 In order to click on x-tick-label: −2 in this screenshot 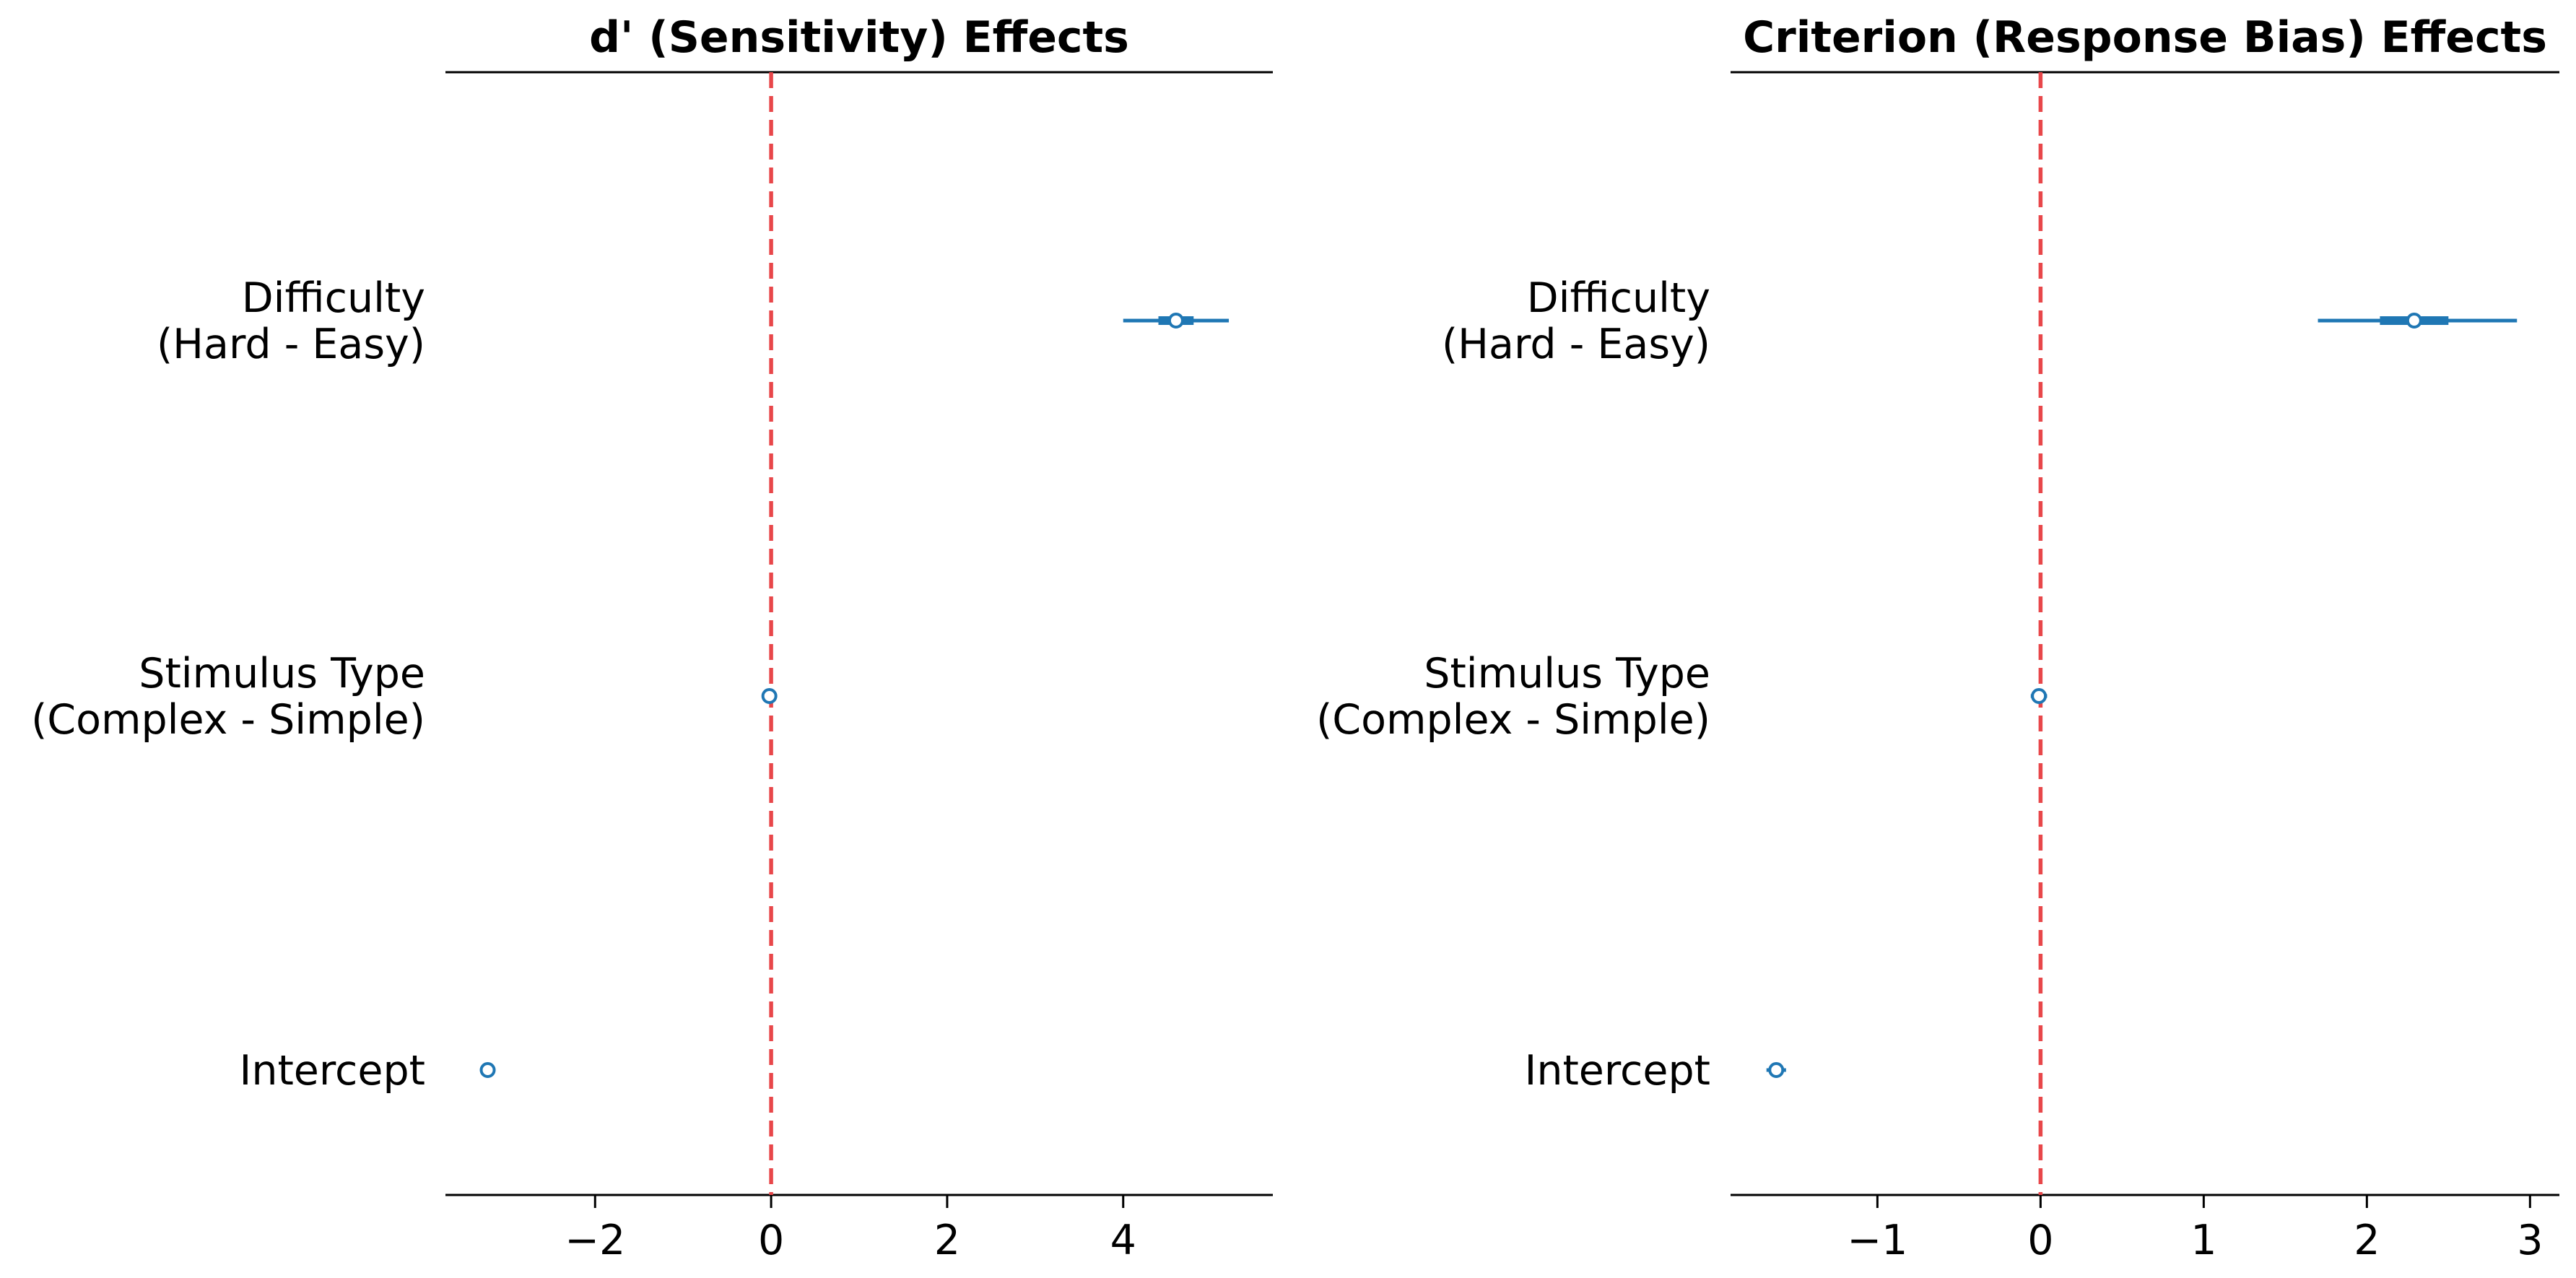, I will do `click(595, 1240)`.